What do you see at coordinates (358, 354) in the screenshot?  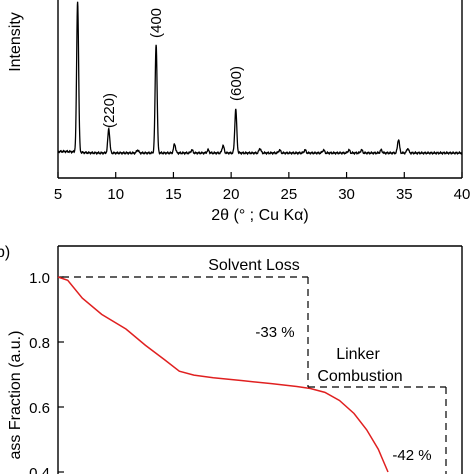 I see `linker-label: Linker` at bounding box center [358, 354].